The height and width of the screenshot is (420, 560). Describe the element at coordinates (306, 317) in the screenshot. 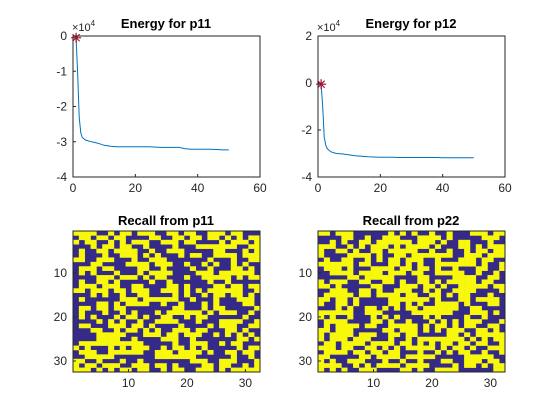

I see `recall-p22-ytick-label: 20` at that location.